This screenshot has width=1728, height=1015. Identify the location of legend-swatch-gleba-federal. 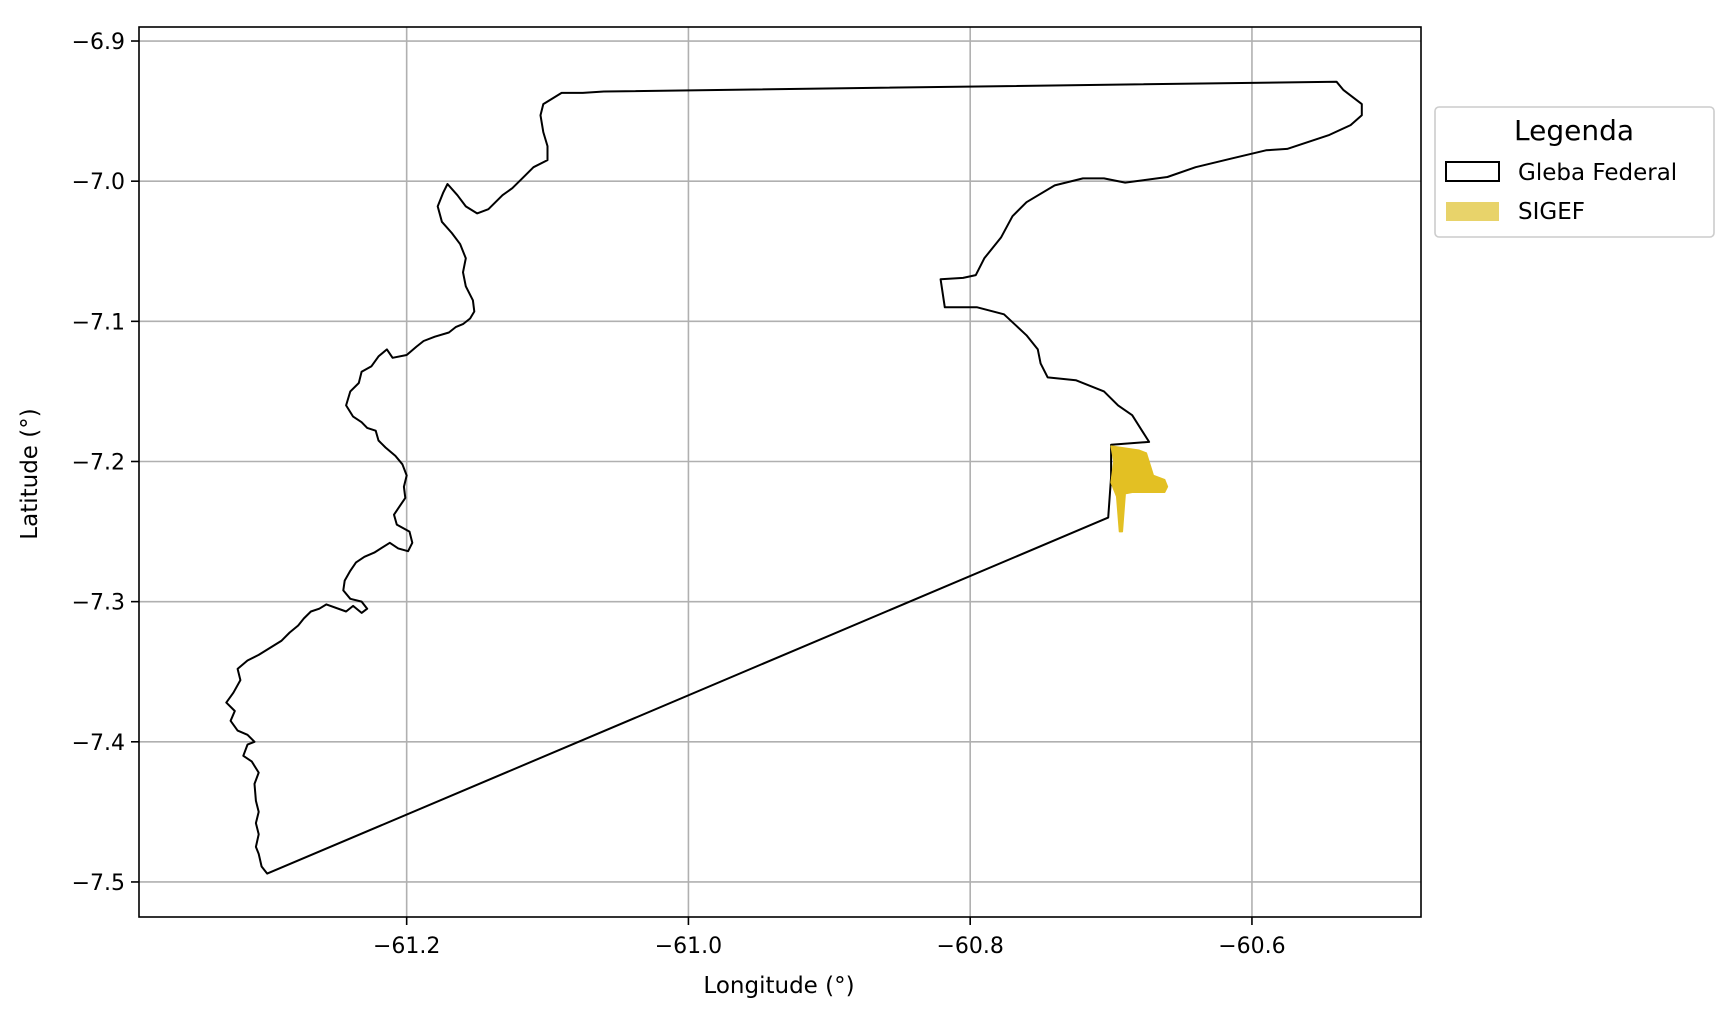
(1472, 171).